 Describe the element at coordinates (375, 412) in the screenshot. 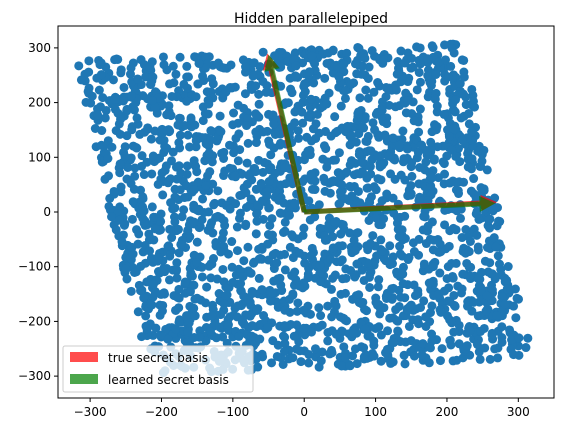

I see `x-tick-label: 100` at that location.